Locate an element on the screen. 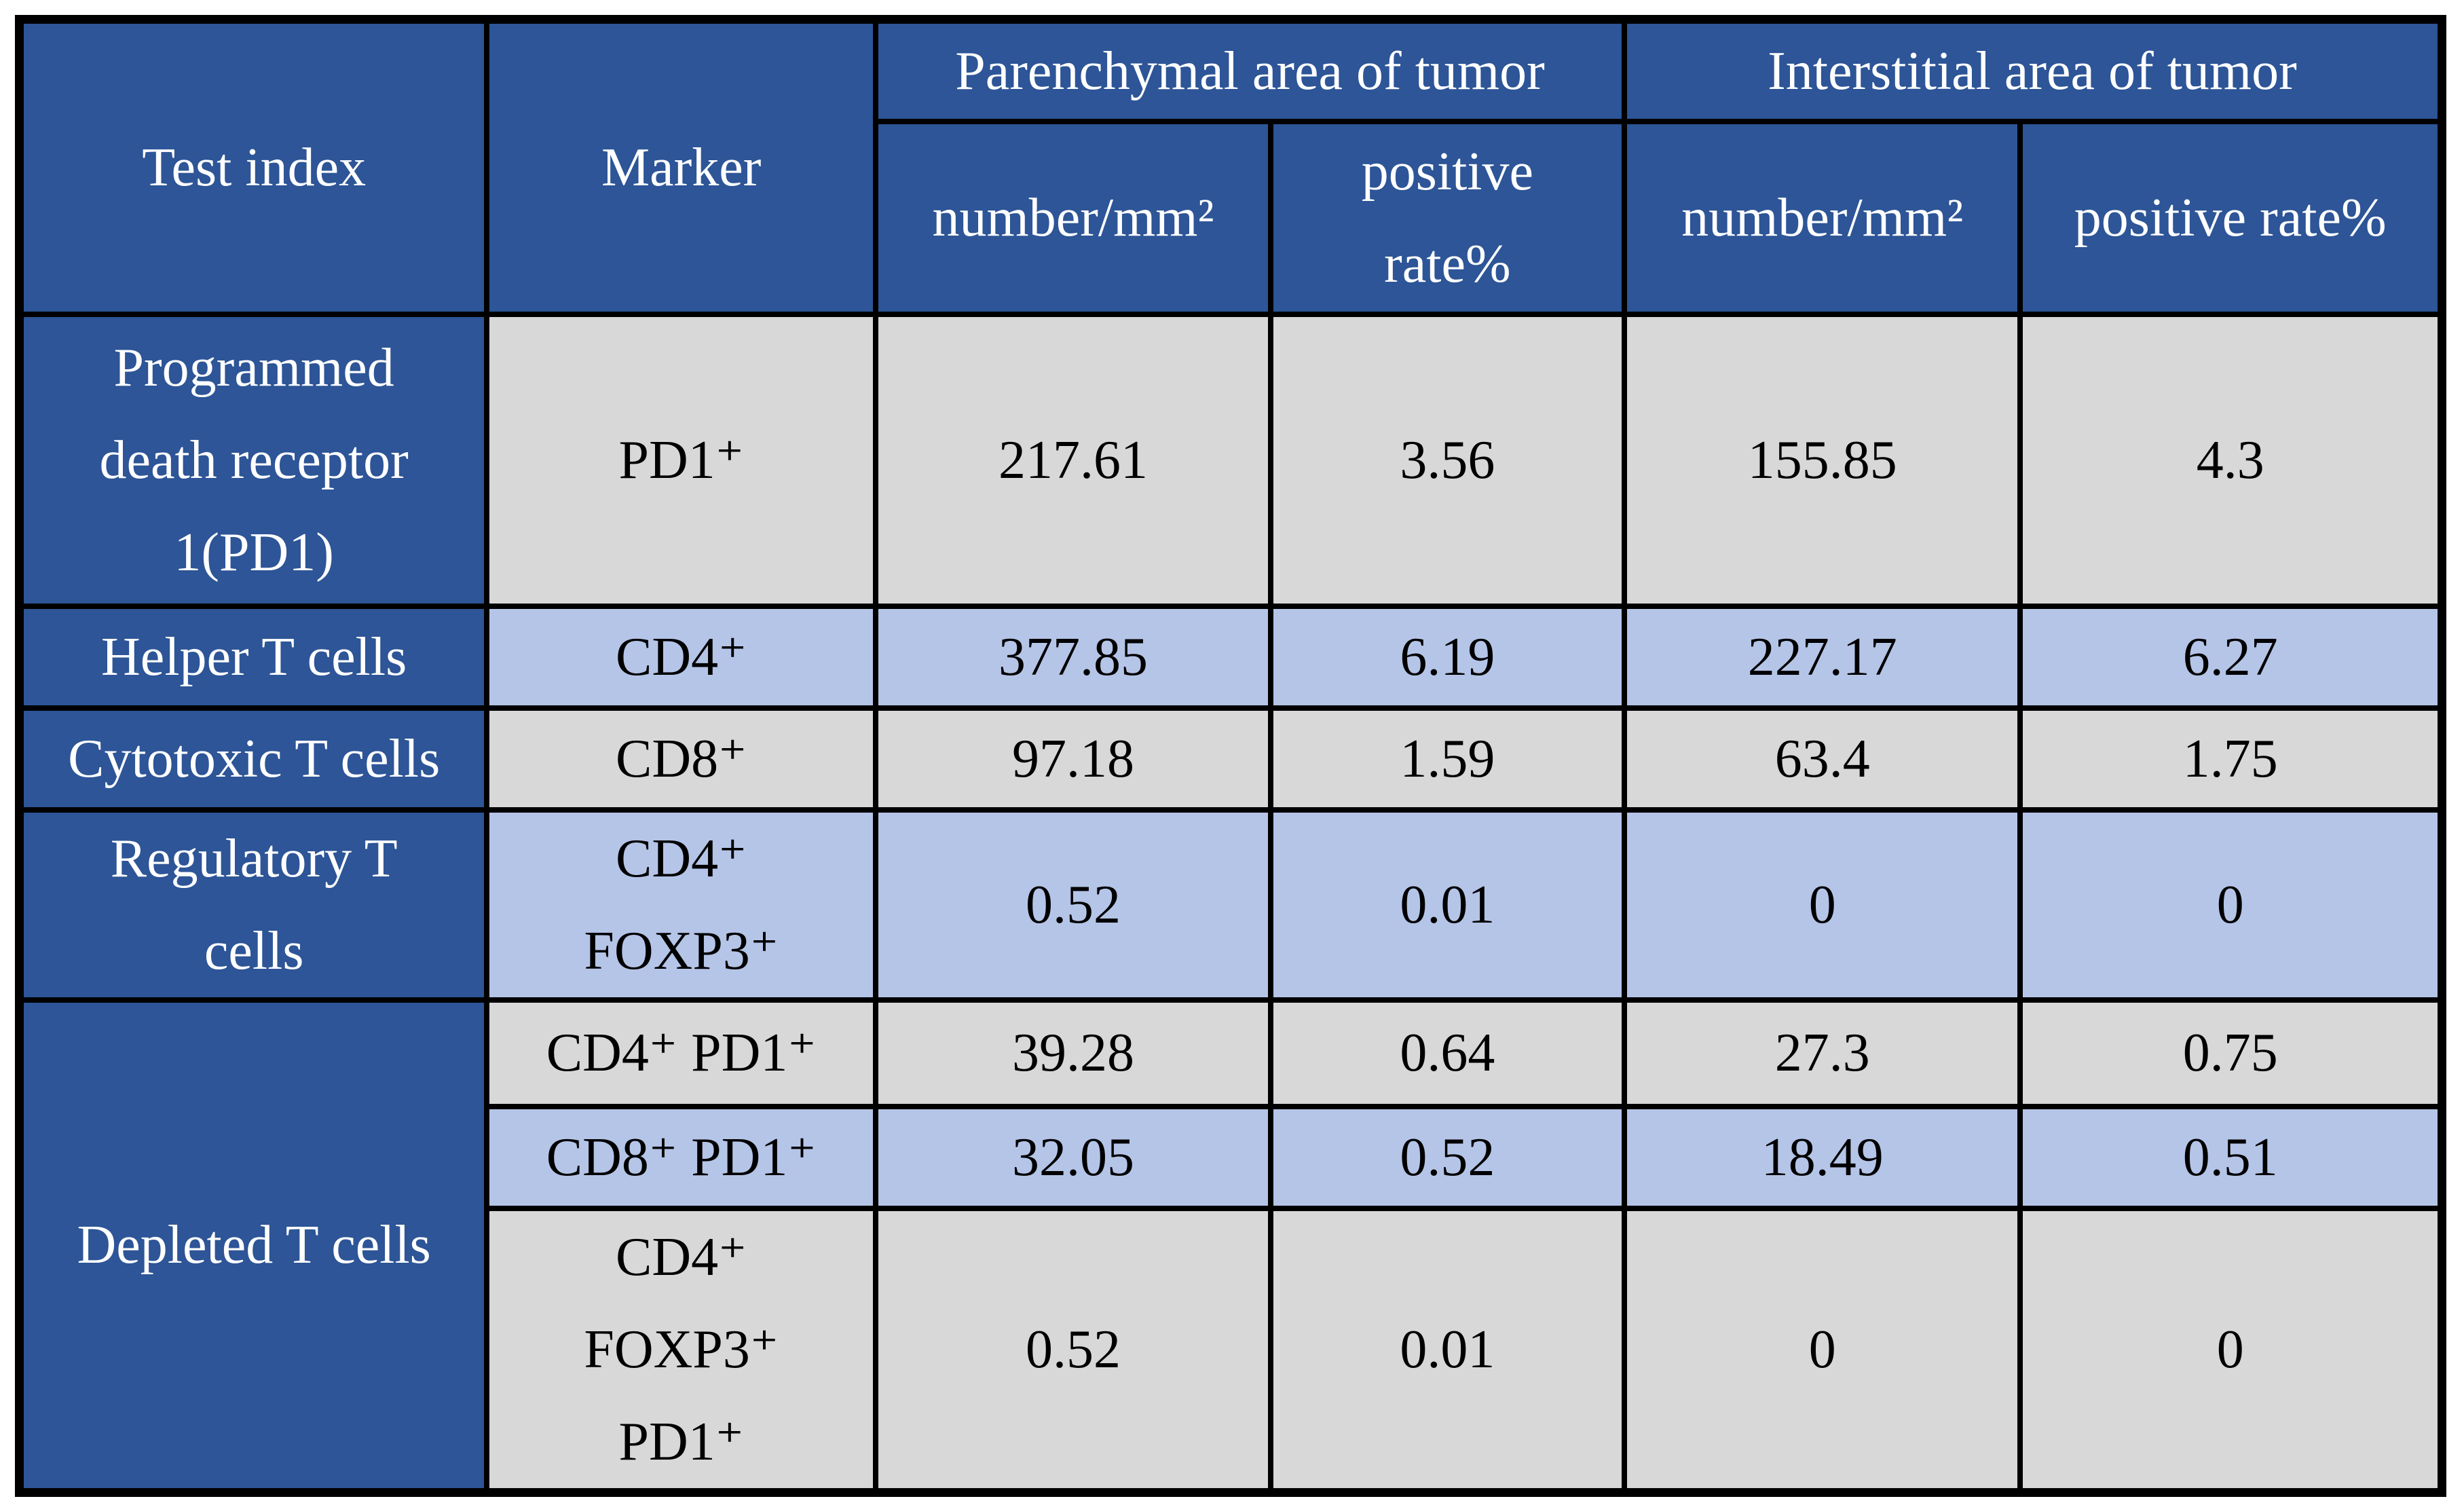 The height and width of the screenshot is (1501, 2464). header-parenchymal-rate: positive rate% is located at coordinates (1447, 218).